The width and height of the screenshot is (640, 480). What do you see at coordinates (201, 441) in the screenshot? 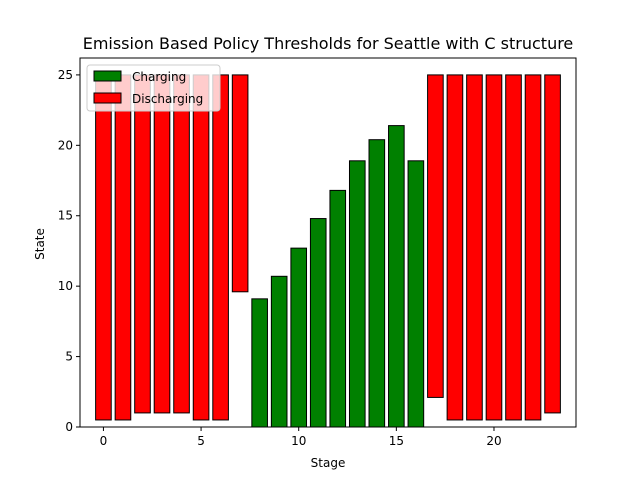
I see `x-tick-label: 5` at bounding box center [201, 441].